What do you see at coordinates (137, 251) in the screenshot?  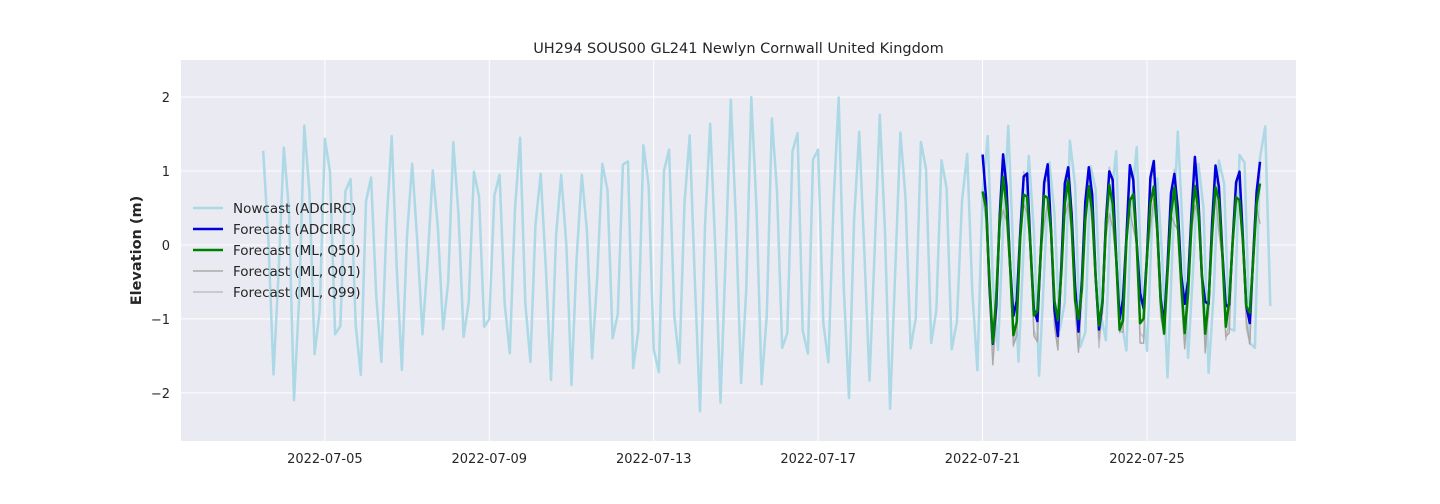 I see `y-axis-label: Elevation (m)` at bounding box center [137, 251].